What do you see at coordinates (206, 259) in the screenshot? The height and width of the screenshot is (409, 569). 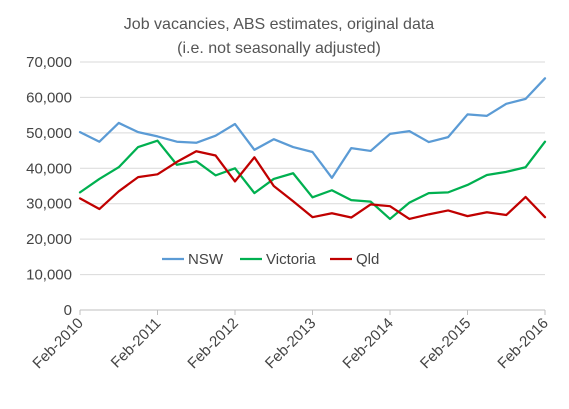 I see `legend-label-nsw: NSW` at bounding box center [206, 259].